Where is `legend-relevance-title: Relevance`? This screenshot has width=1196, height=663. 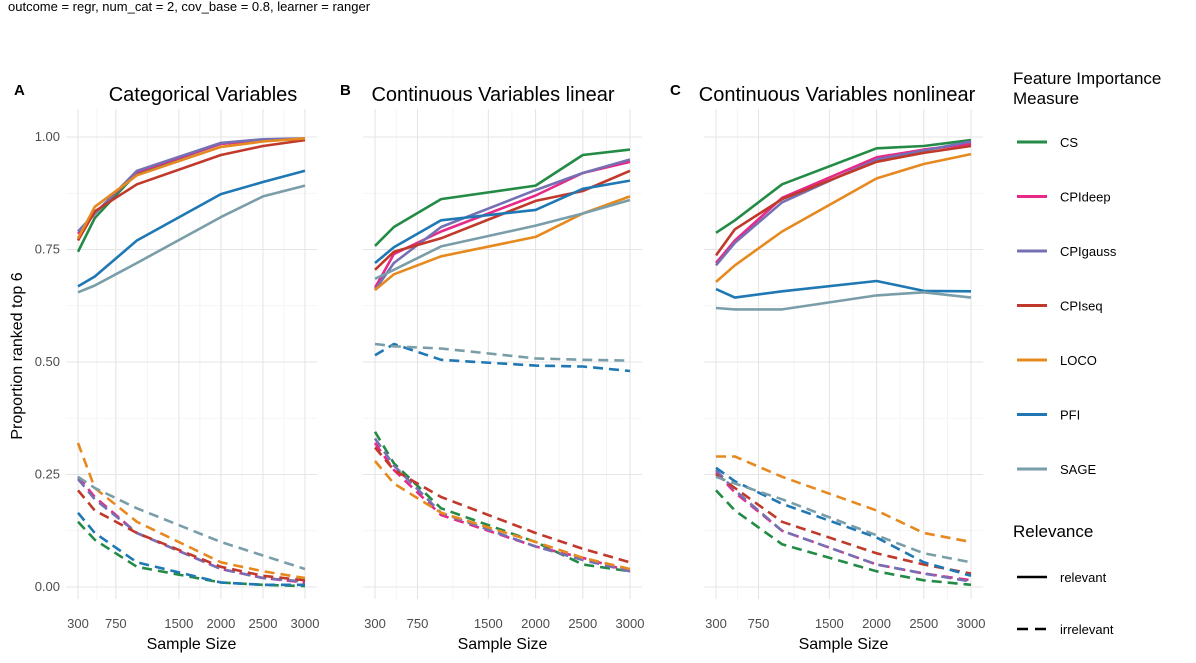 legend-relevance-title: Relevance is located at coordinates (1053, 531).